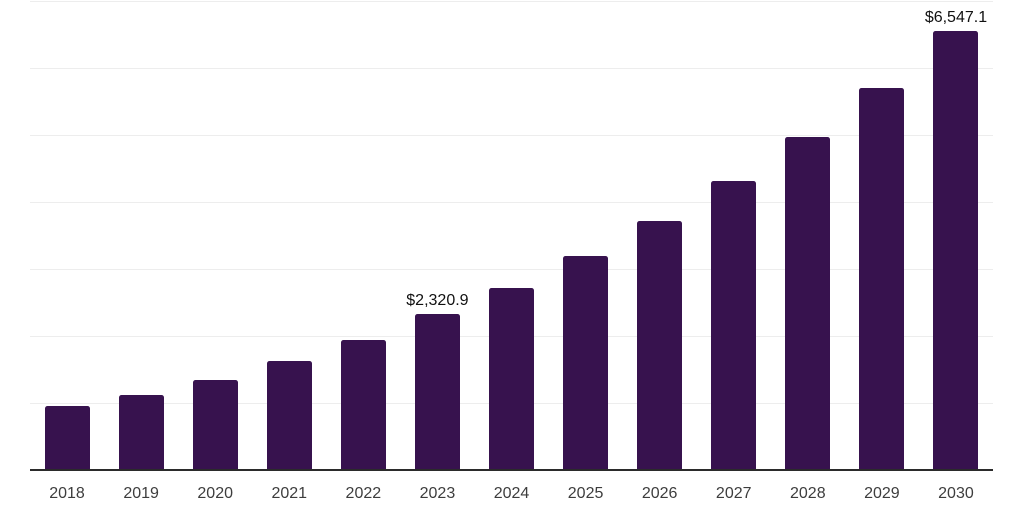  Describe the element at coordinates (67, 493) in the screenshot. I see `x-axis-tick-label-2018: 2018` at that location.